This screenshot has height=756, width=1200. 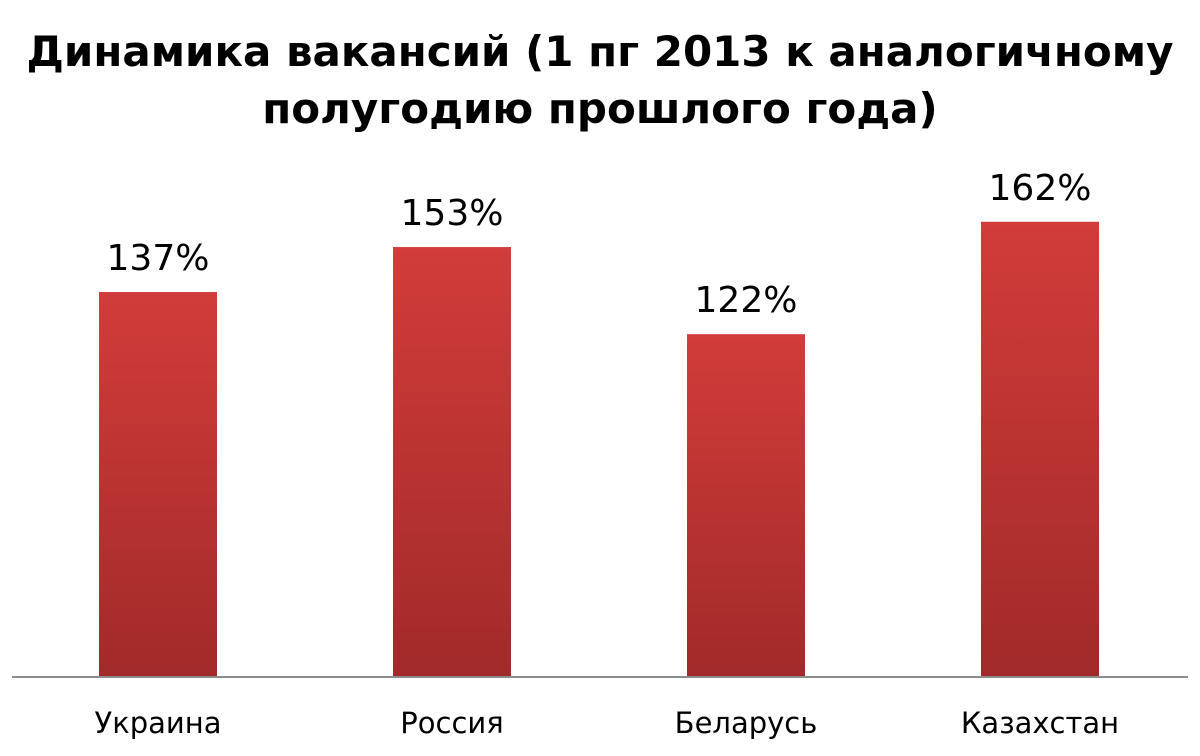 I want to click on value-label-4: 162%, so click(x=1040, y=188).